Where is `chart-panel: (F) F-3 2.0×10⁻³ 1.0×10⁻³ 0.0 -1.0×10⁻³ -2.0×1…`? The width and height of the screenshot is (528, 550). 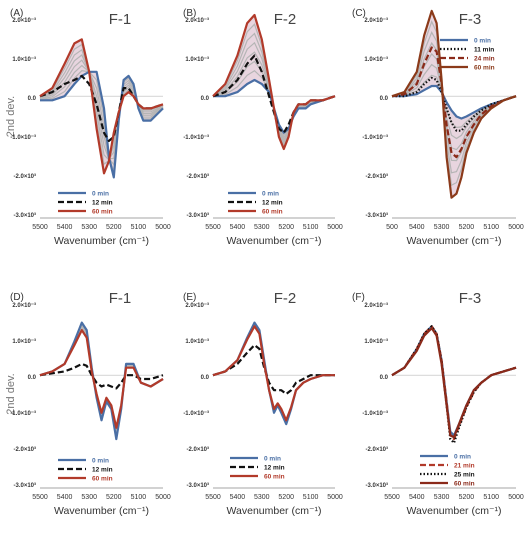
chart-panel: (F) F-3 2.0×10⁻³ 1.0×10⁻³ 0.0 -1.0×10⁻³ -2.0×1… is located at coordinates (438, 403).